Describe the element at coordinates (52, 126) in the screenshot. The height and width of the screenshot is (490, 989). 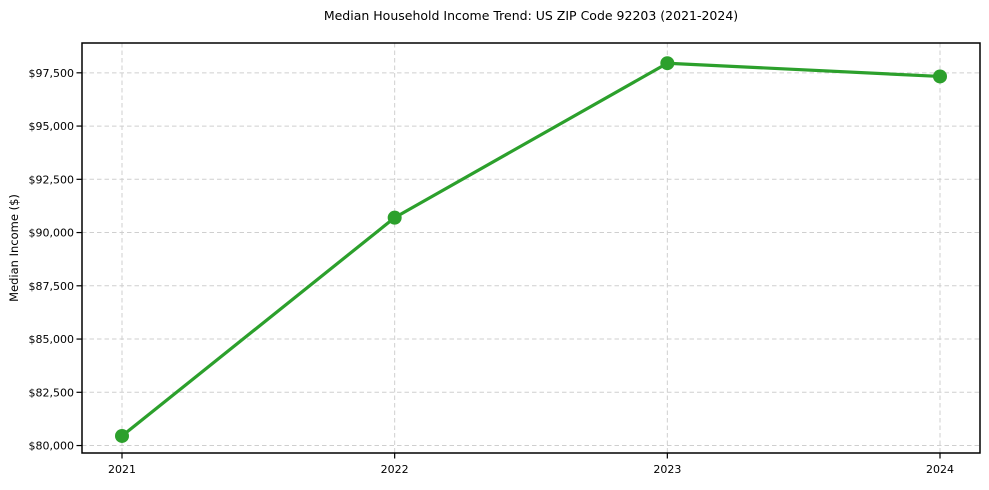
I see `y-tick-label: $95,000` at that location.